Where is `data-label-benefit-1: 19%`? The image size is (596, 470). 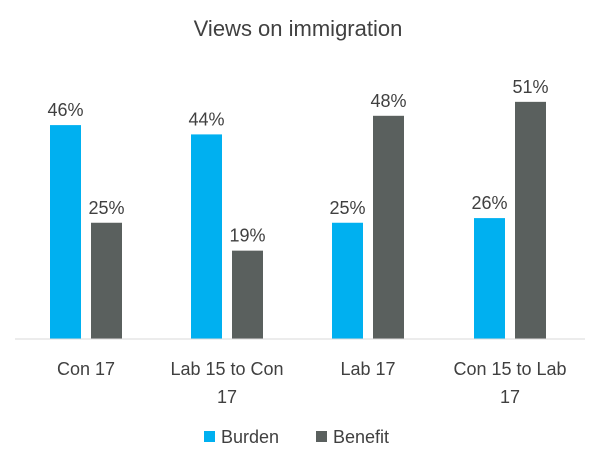
data-label-benefit-1: 19% is located at coordinates (247, 236).